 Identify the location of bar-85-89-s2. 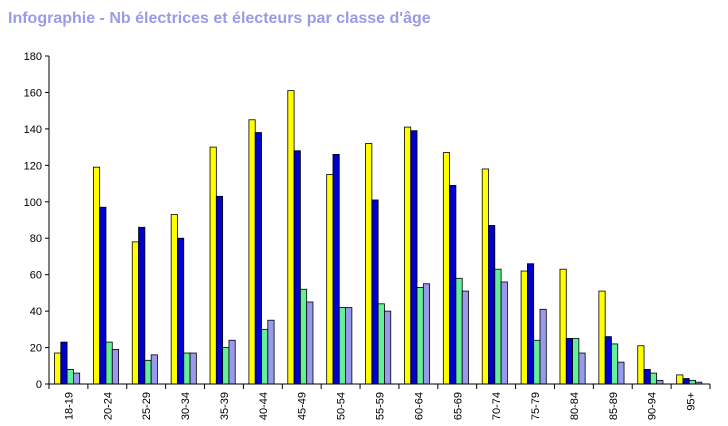
(608, 360).